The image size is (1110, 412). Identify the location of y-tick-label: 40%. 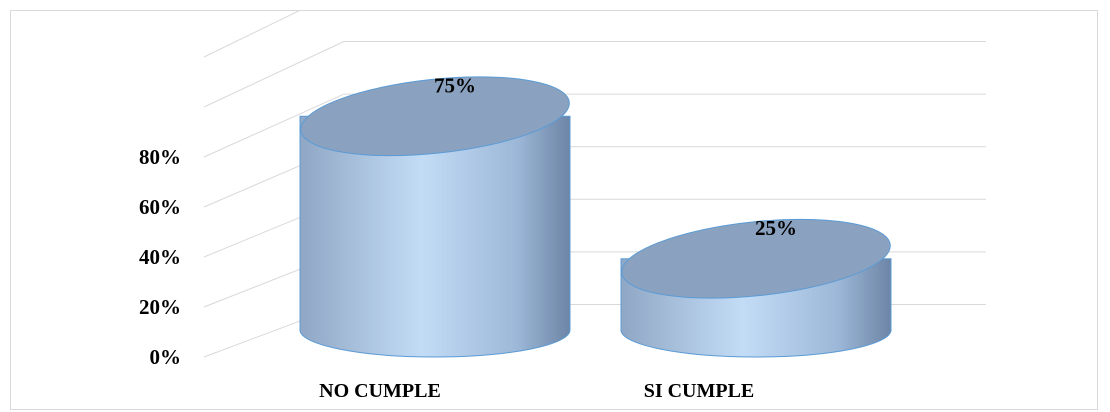
(160, 257).